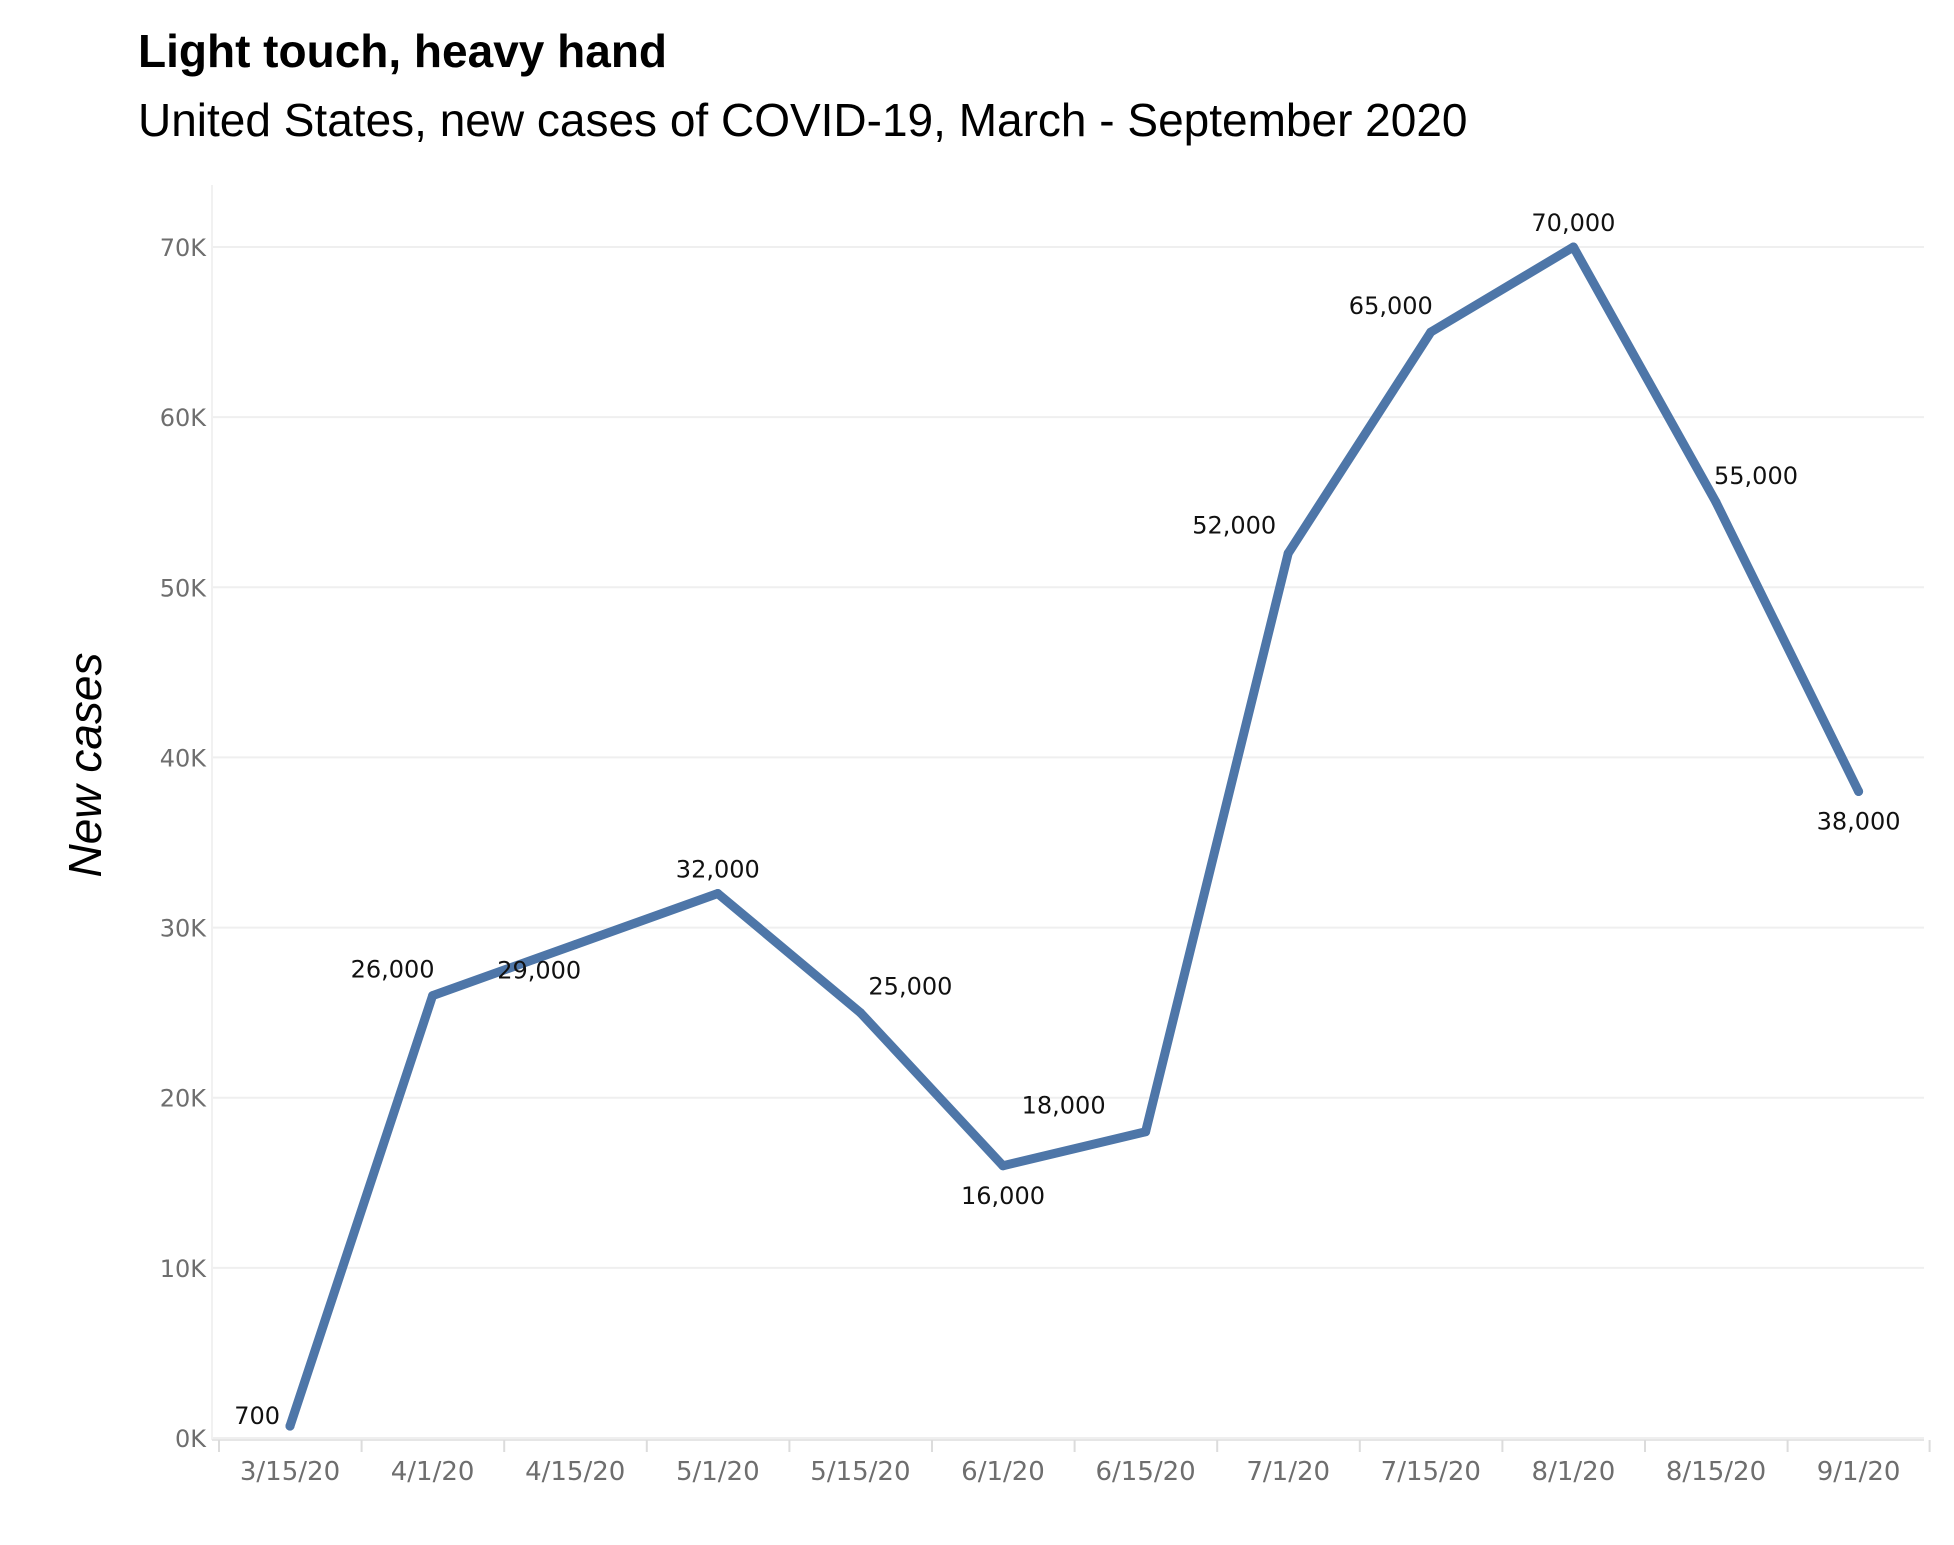 Image resolution: width=1954 pixels, height=1545 pixels. Describe the element at coordinates (433, 1472) in the screenshot. I see `x-tick-label: 4/1/20` at that location.